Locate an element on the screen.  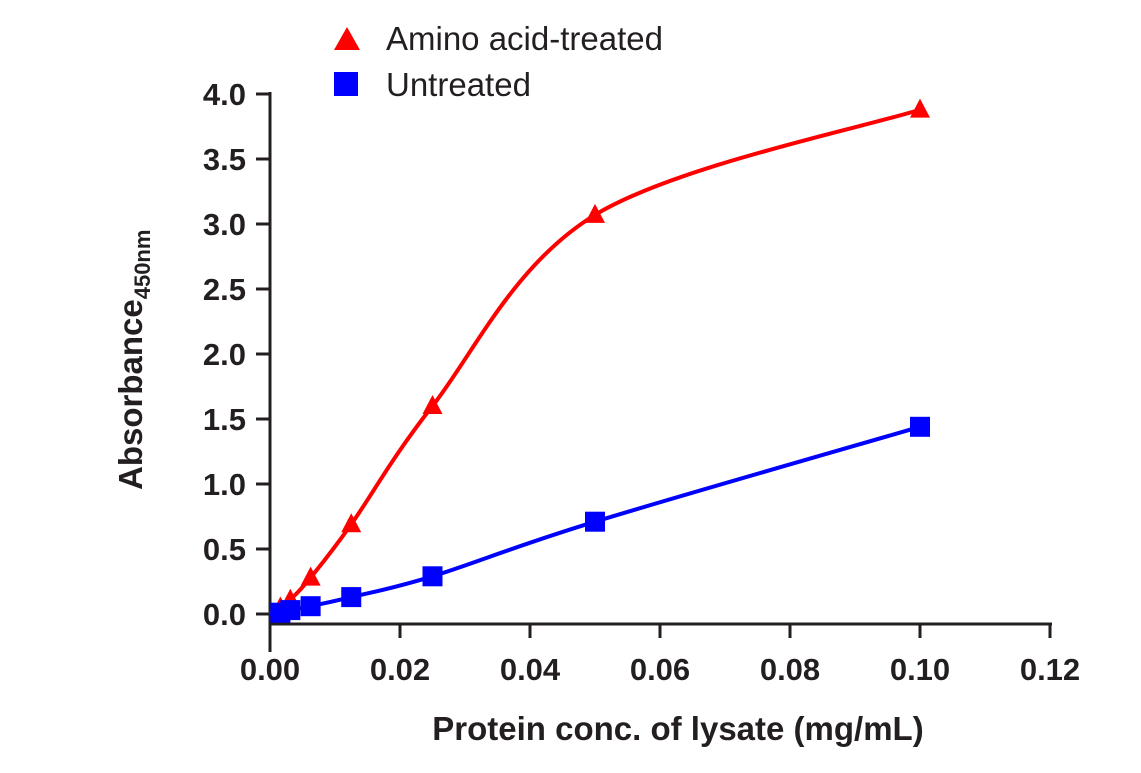
x-axis-label: Protein conc. of lysate (mg/mL) is located at coordinates (677, 728).